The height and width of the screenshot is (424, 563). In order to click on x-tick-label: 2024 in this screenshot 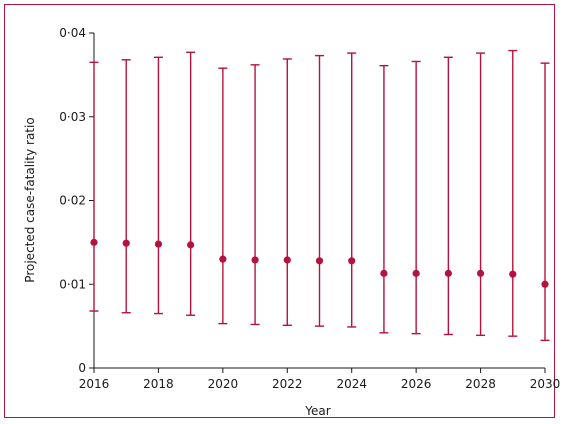, I will do `click(351, 384)`.